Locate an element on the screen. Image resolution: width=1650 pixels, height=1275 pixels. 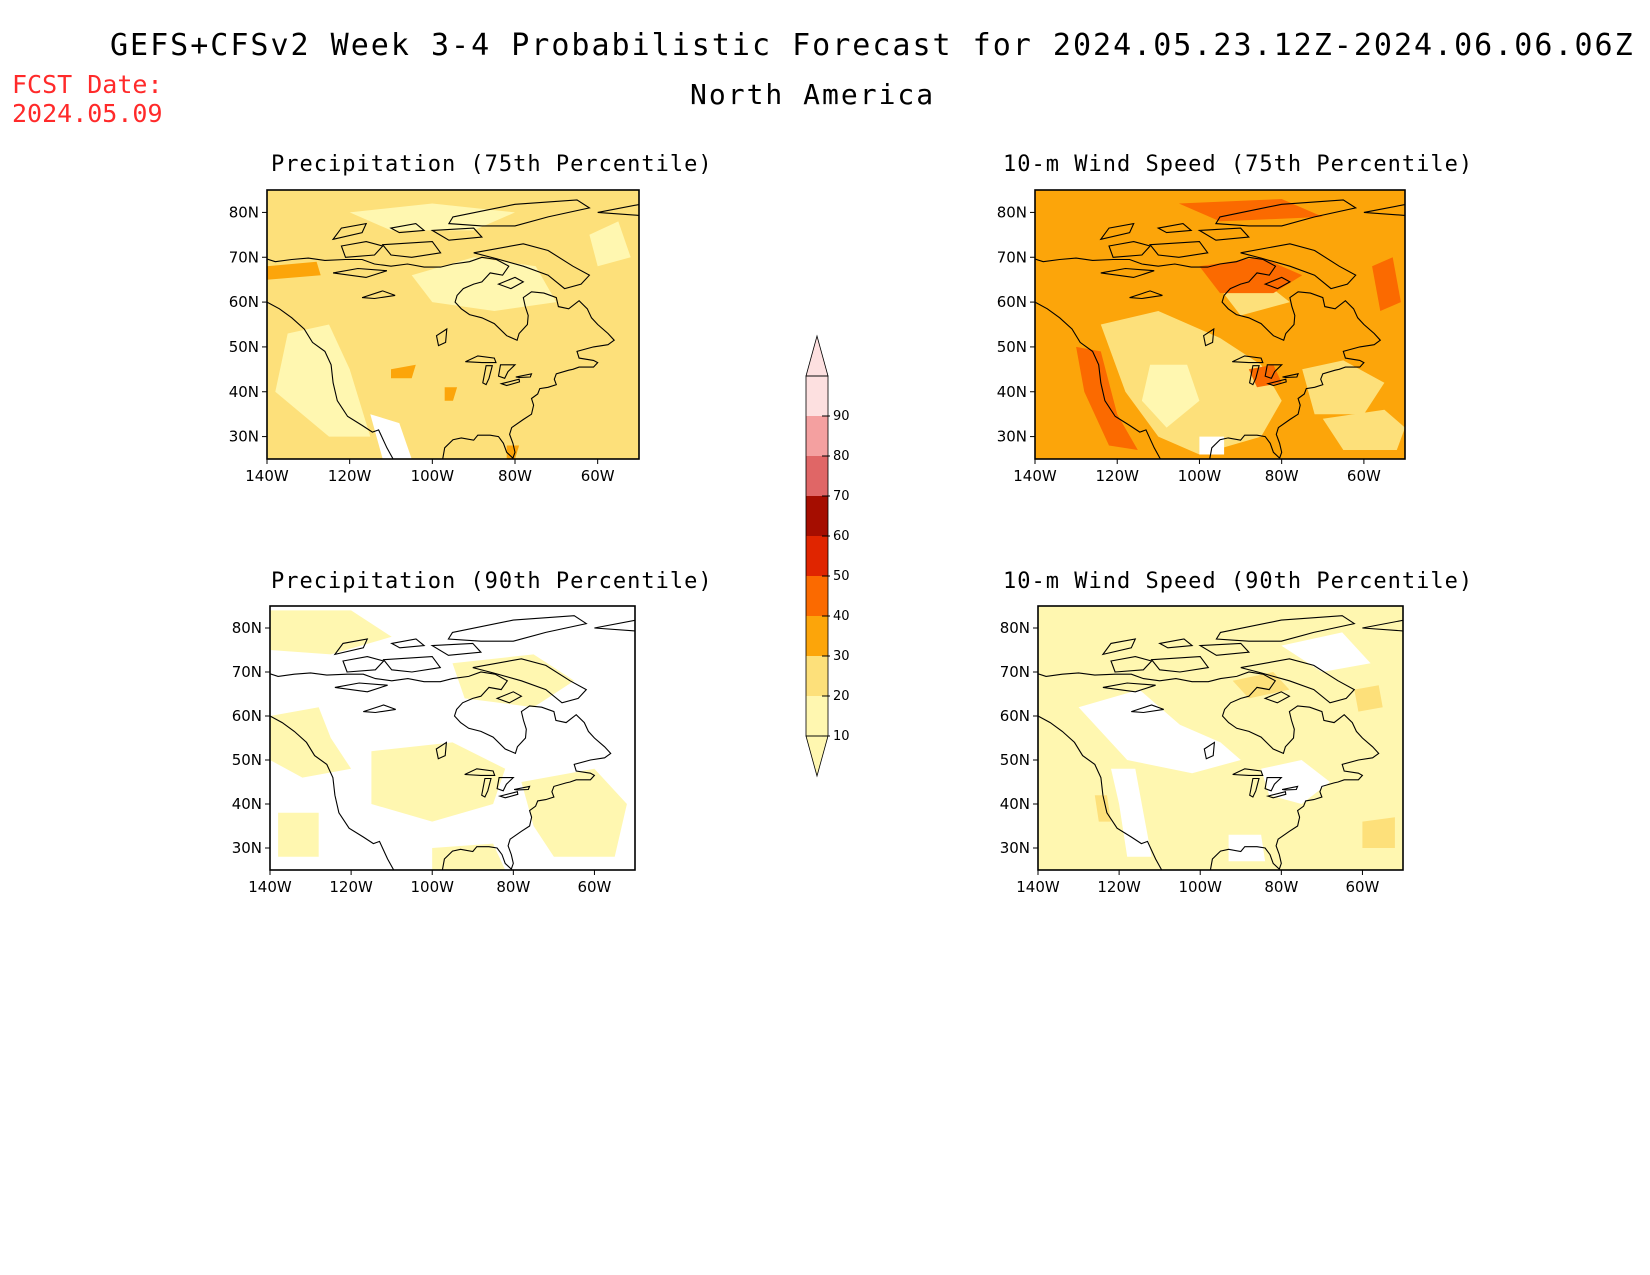
lon-tick-label: 60W is located at coordinates (1364, 476).